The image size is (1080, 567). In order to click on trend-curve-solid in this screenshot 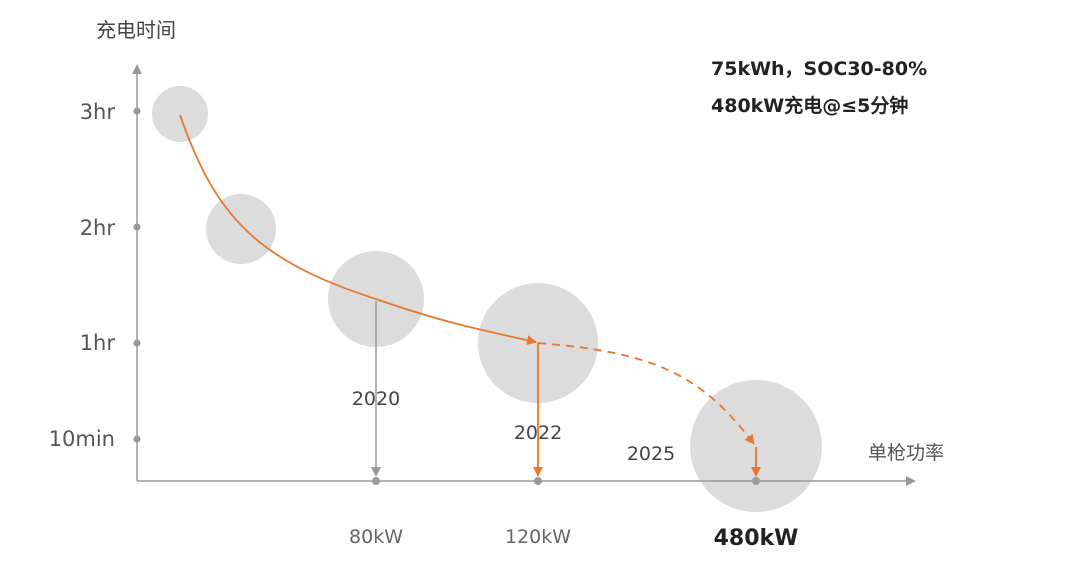, I will do `click(358, 230)`.